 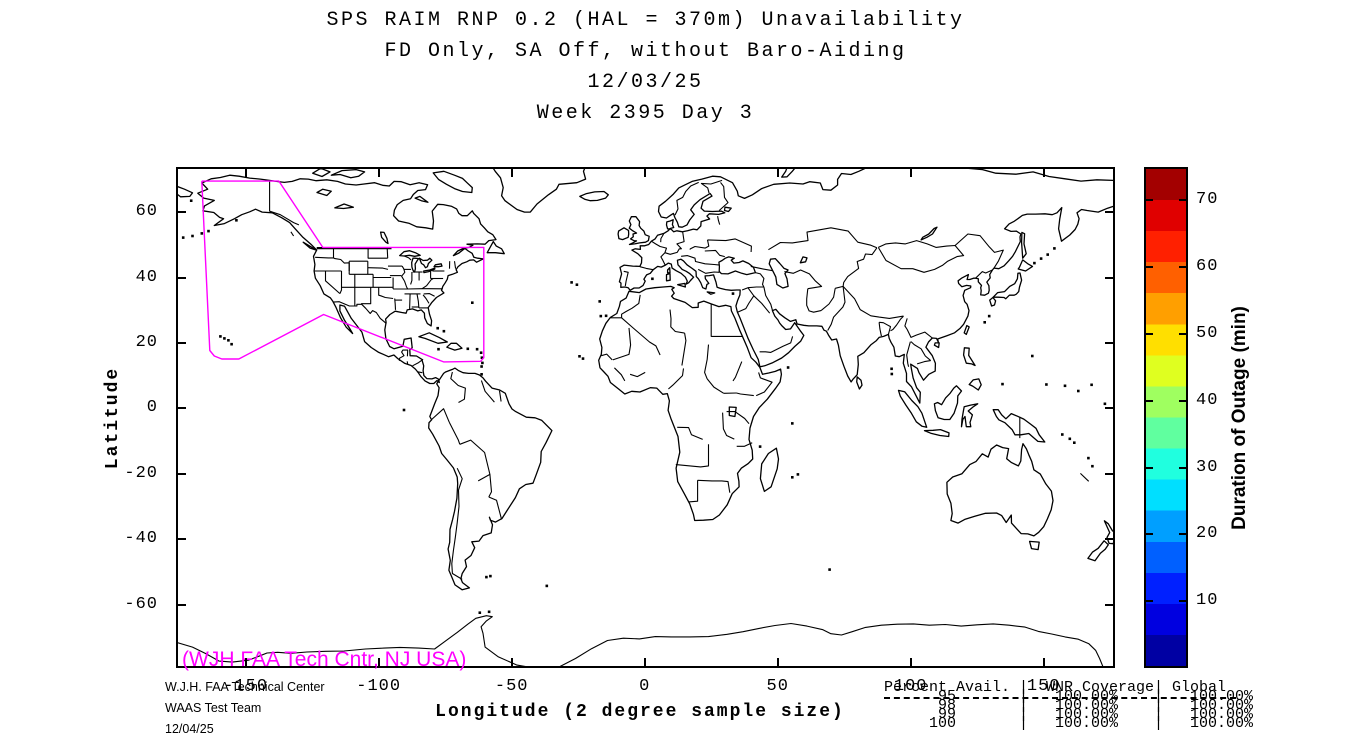 I want to click on site-annotation: (WJH FAA Tech Cntr, NJ USA), so click(x=324, y=659).